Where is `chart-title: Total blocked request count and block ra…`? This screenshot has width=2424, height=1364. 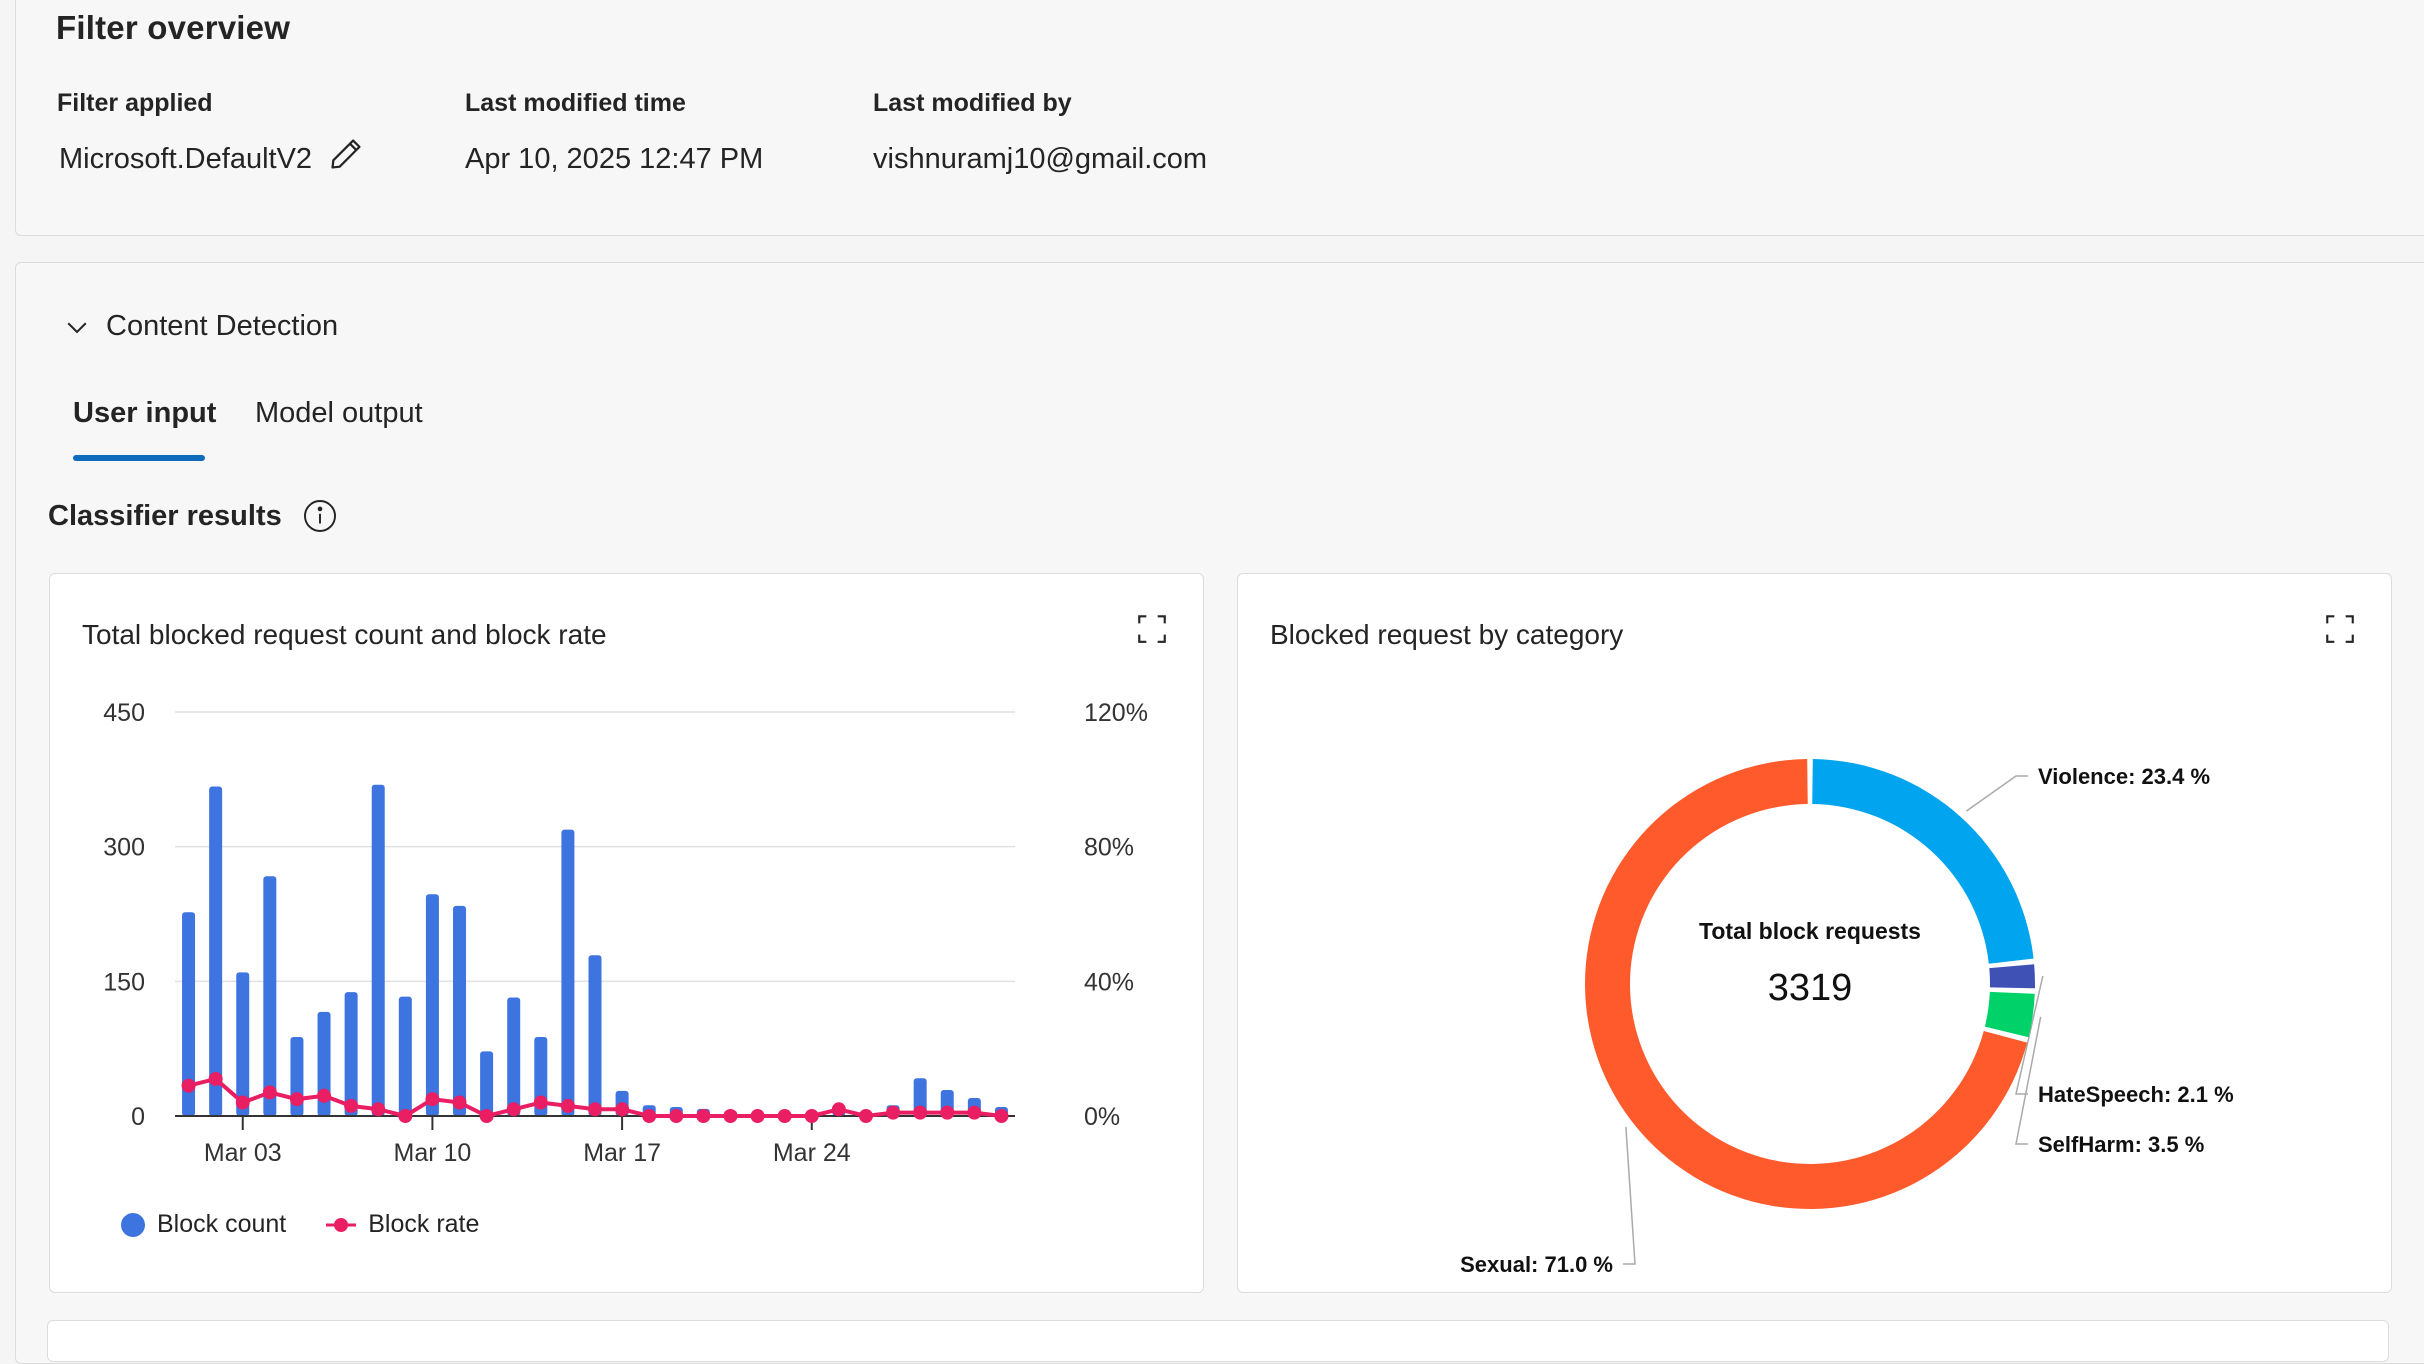
chart-title: Total blocked request count and block ra… is located at coordinates (344, 634).